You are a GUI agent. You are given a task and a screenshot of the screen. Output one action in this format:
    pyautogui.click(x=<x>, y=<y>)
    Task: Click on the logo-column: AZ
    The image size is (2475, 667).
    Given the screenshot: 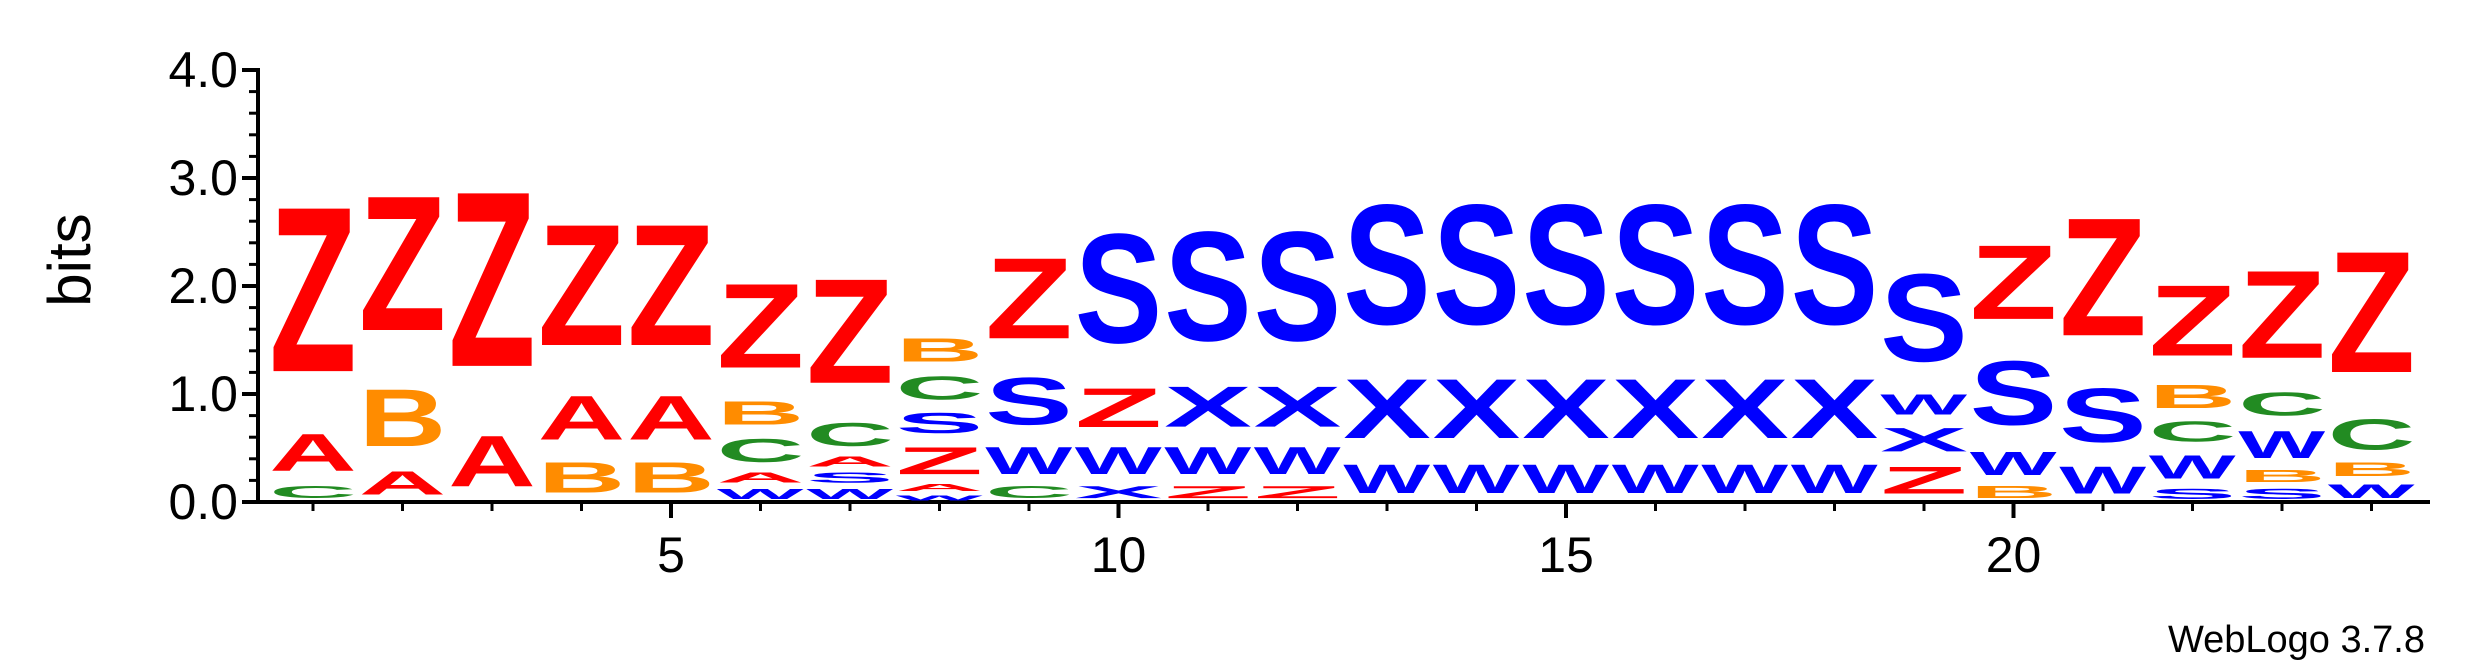 What is the action you would take?
    pyautogui.click(x=492, y=321)
    